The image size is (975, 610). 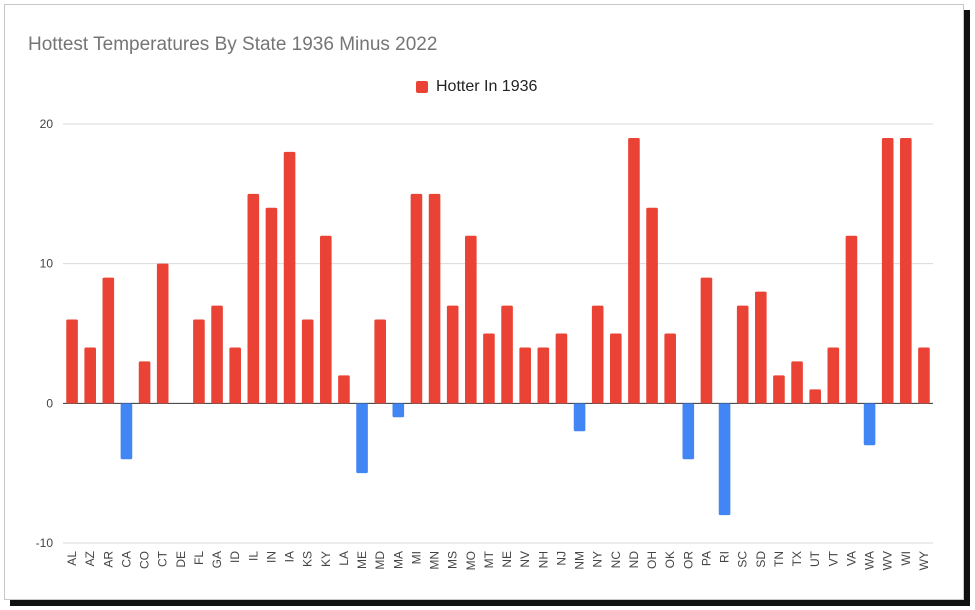 I want to click on bar-ut, so click(x=815, y=396).